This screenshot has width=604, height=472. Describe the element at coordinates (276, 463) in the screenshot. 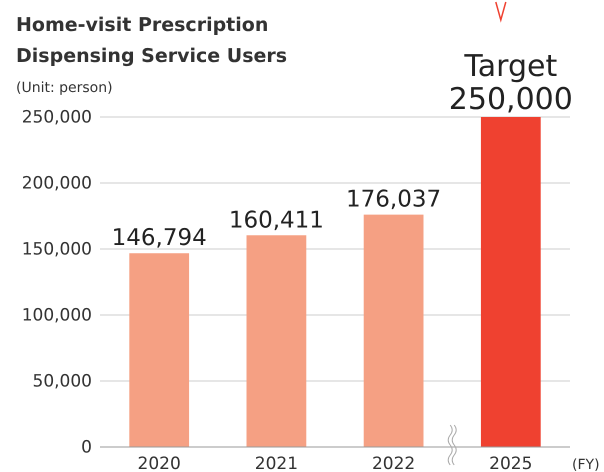

I see `x-tick-label: 2021` at that location.